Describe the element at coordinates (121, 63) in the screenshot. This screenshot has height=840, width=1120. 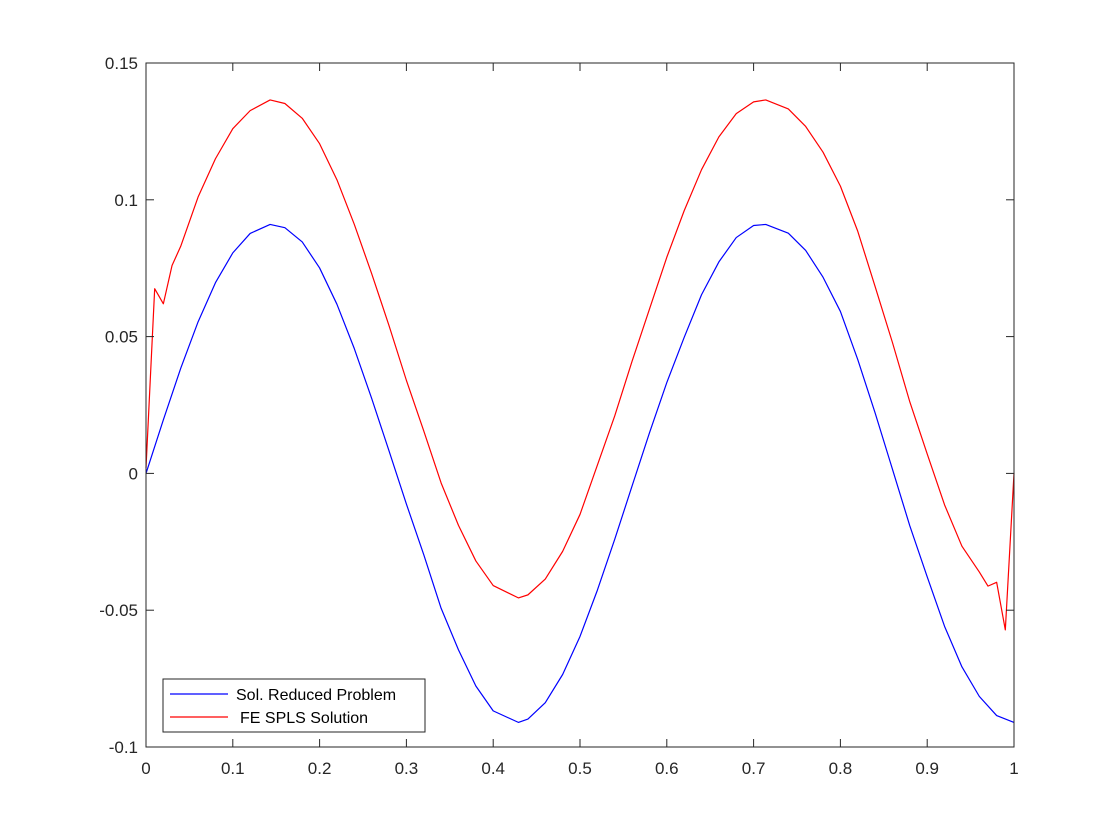
I see `y-tick-label: 0.15` at that location.